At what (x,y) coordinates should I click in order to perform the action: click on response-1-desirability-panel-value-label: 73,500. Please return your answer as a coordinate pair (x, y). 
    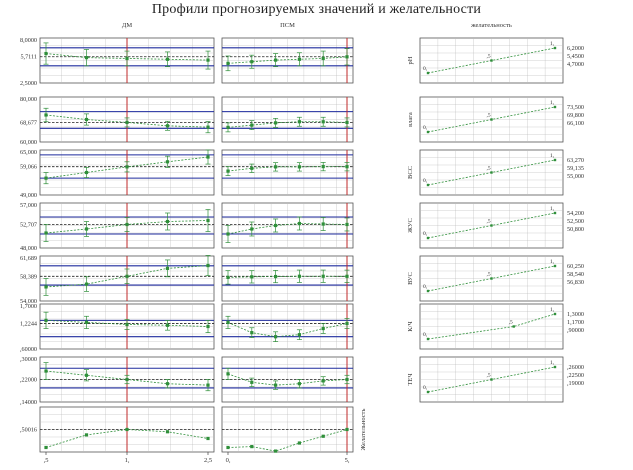
    Looking at the image, I should click on (575, 107).